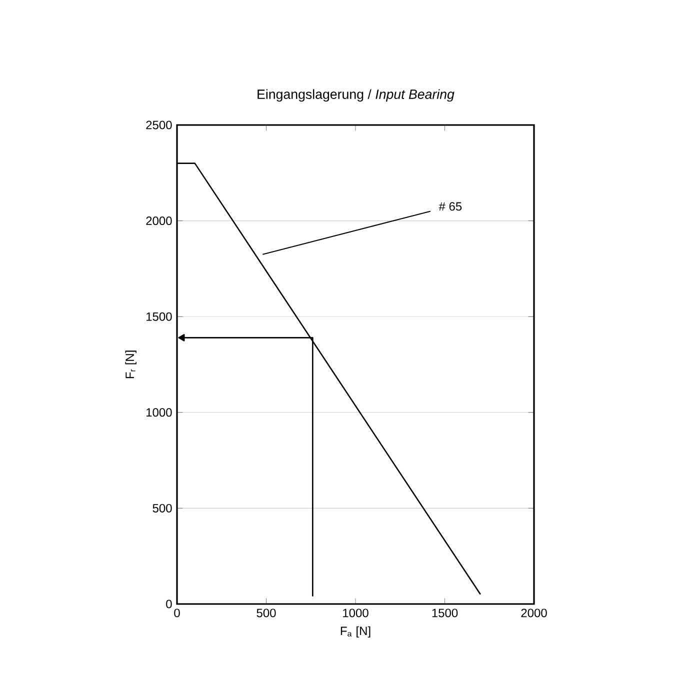 The width and height of the screenshot is (680, 675). What do you see at coordinates (177, 613) in the screenshot?
I see `x-tick-label: 0` at bounding box center [177, 613].